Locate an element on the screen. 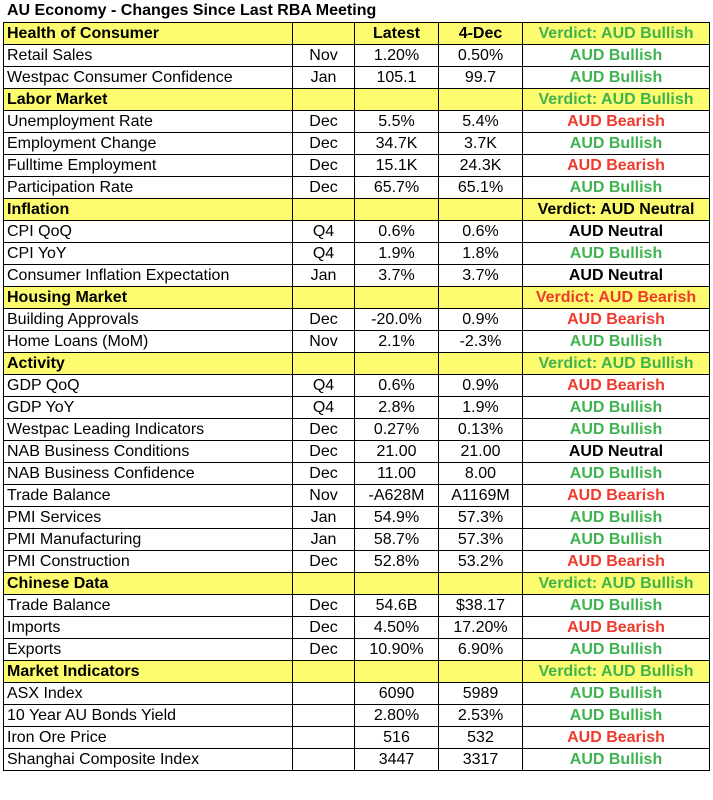  previous-value-cell: 17.20% is located at coordinates (480, 627).